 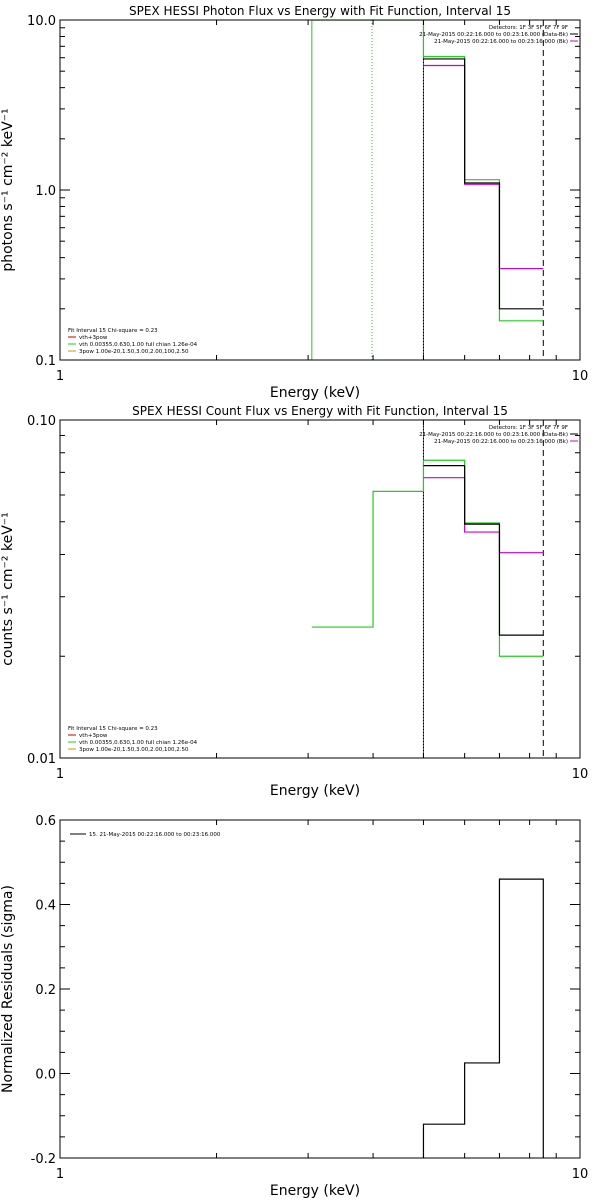 I want to click on y-tick-label: 10.0, so click(x=41, y=21).